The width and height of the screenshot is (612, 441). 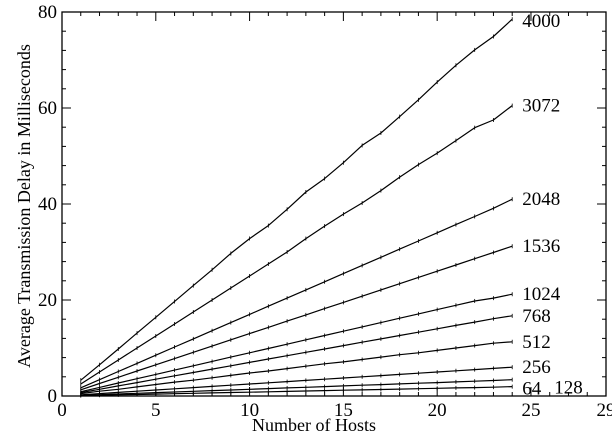 What do you see at coordinates (47, 12) in the screenshot?
I see `y-tick-label: 80` at bounding box center [47, 12].